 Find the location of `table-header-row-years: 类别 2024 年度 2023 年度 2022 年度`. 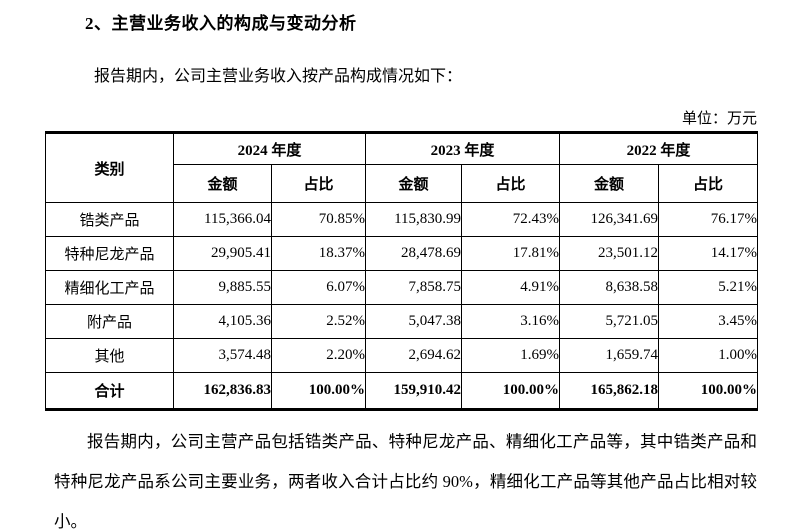

table-header-row-years: 类别 2024 年度 2023 年度 2022 年度 is located at coordinates (402, 167).